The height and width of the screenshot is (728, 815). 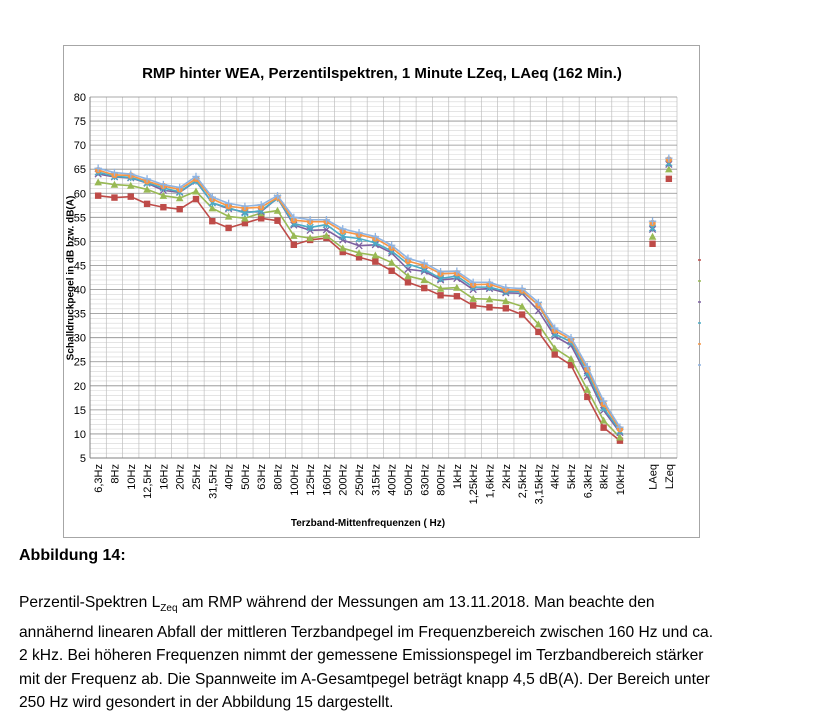 What do you see at coordinates (588, 481) in the screenshot?
I see `x-tick-label: 6,3kHz` at bounding box center [588, 481].